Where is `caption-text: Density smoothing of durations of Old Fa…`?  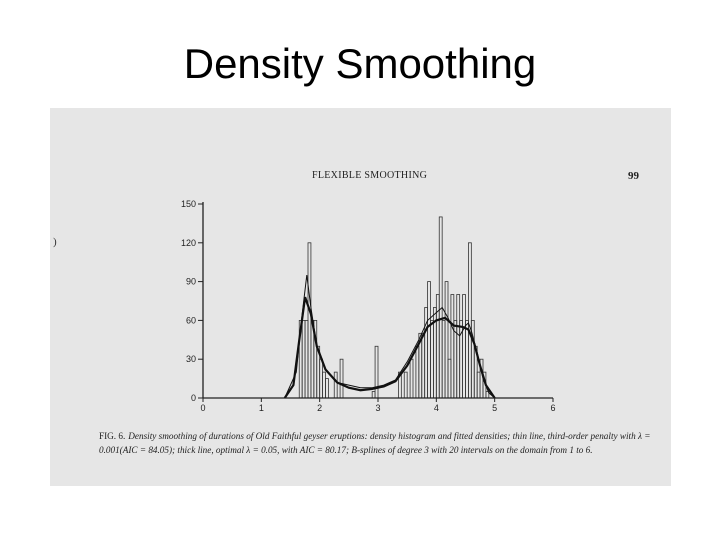 caption-text: Density smoothing of durations of Old Fa… is located at coordinates (375, 443).